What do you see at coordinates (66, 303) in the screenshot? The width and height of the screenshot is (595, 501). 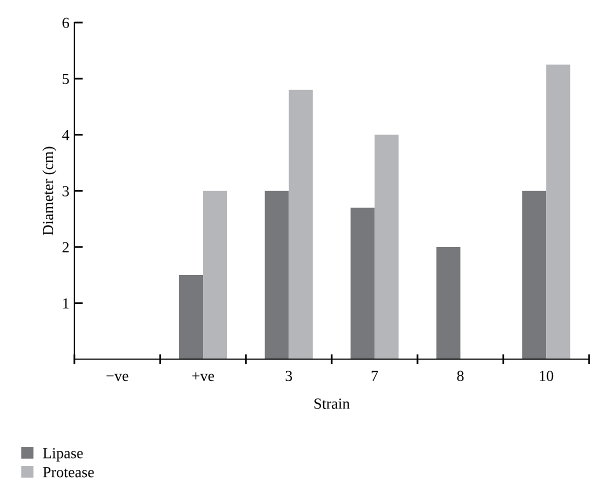 I see `y-tick-label: 1` at bounding box center [66, 303].